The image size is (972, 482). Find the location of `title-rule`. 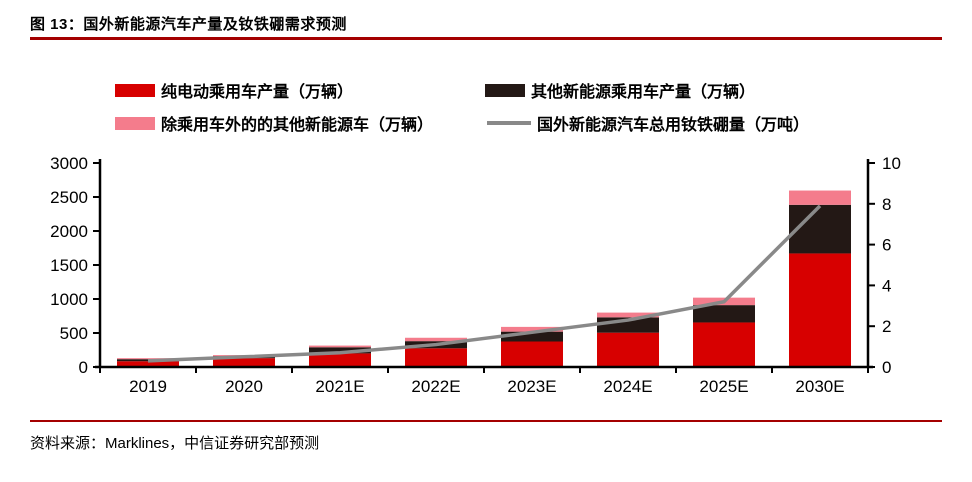

title-rule is located at coordinates (486, 38).